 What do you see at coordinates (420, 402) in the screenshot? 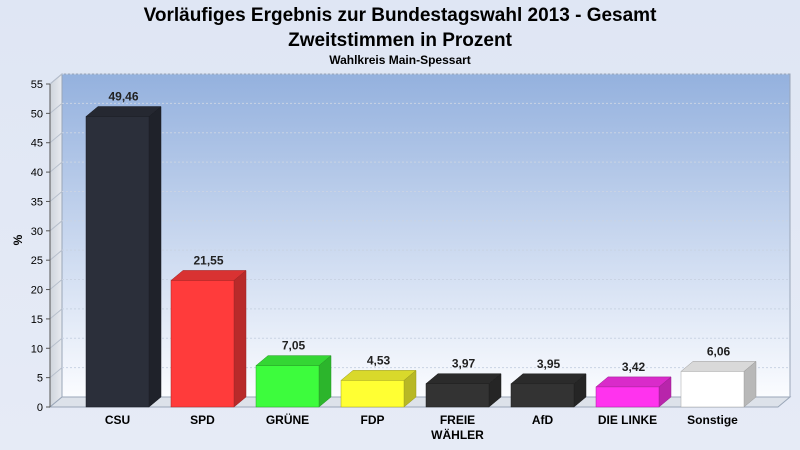
I see `plot-floor` at bounding box center [420, 402].